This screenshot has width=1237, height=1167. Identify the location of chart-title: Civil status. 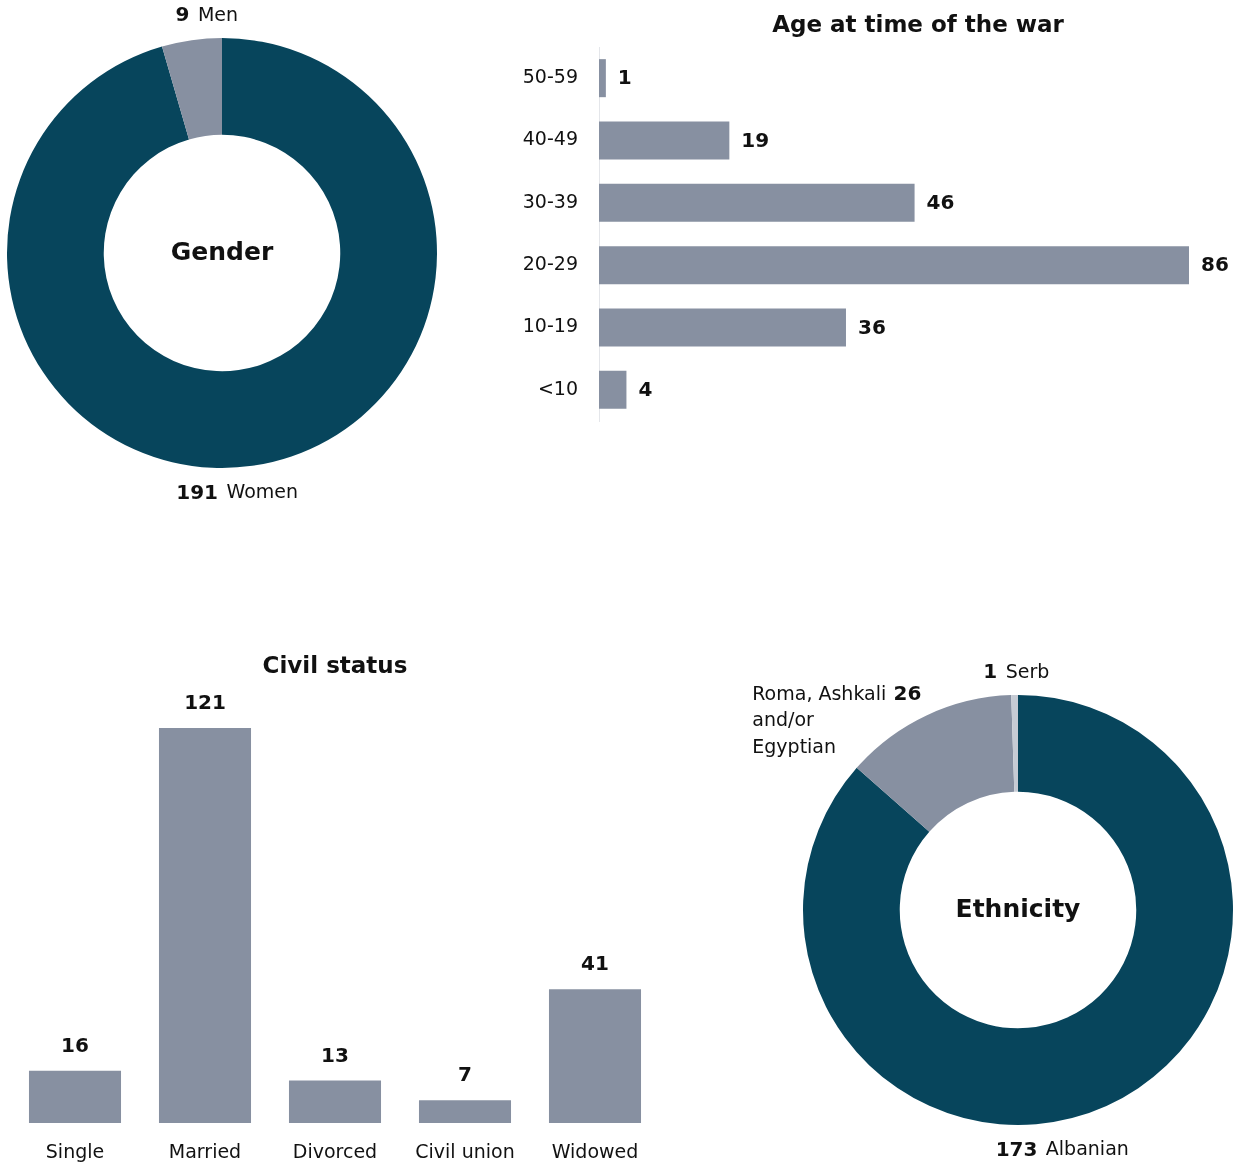
(335, 664).